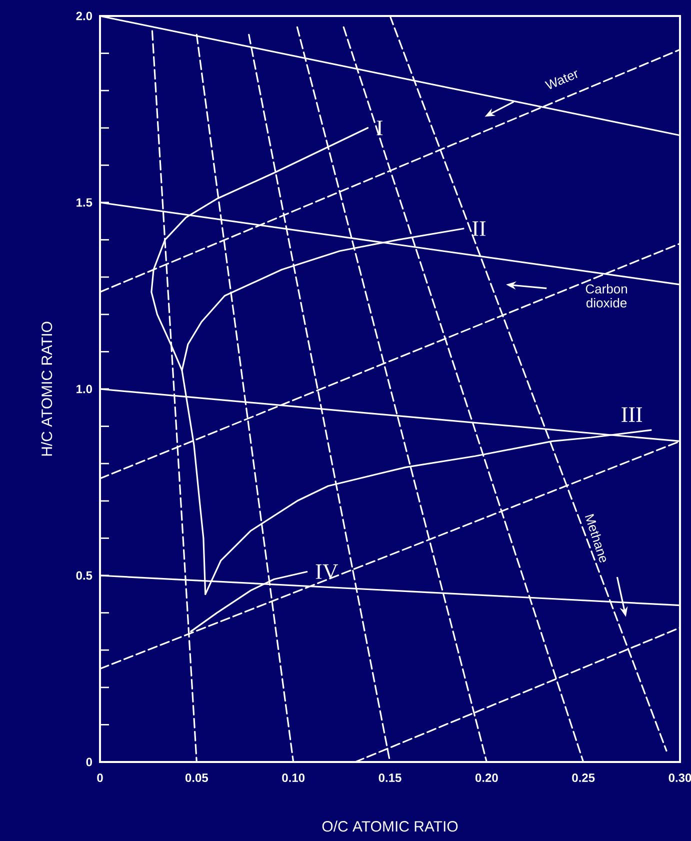 The width and height of the screenshot is (691, 841). Describe the element at coordinates (632, 414) in the screenshot. I see `series-label: III` at that location.